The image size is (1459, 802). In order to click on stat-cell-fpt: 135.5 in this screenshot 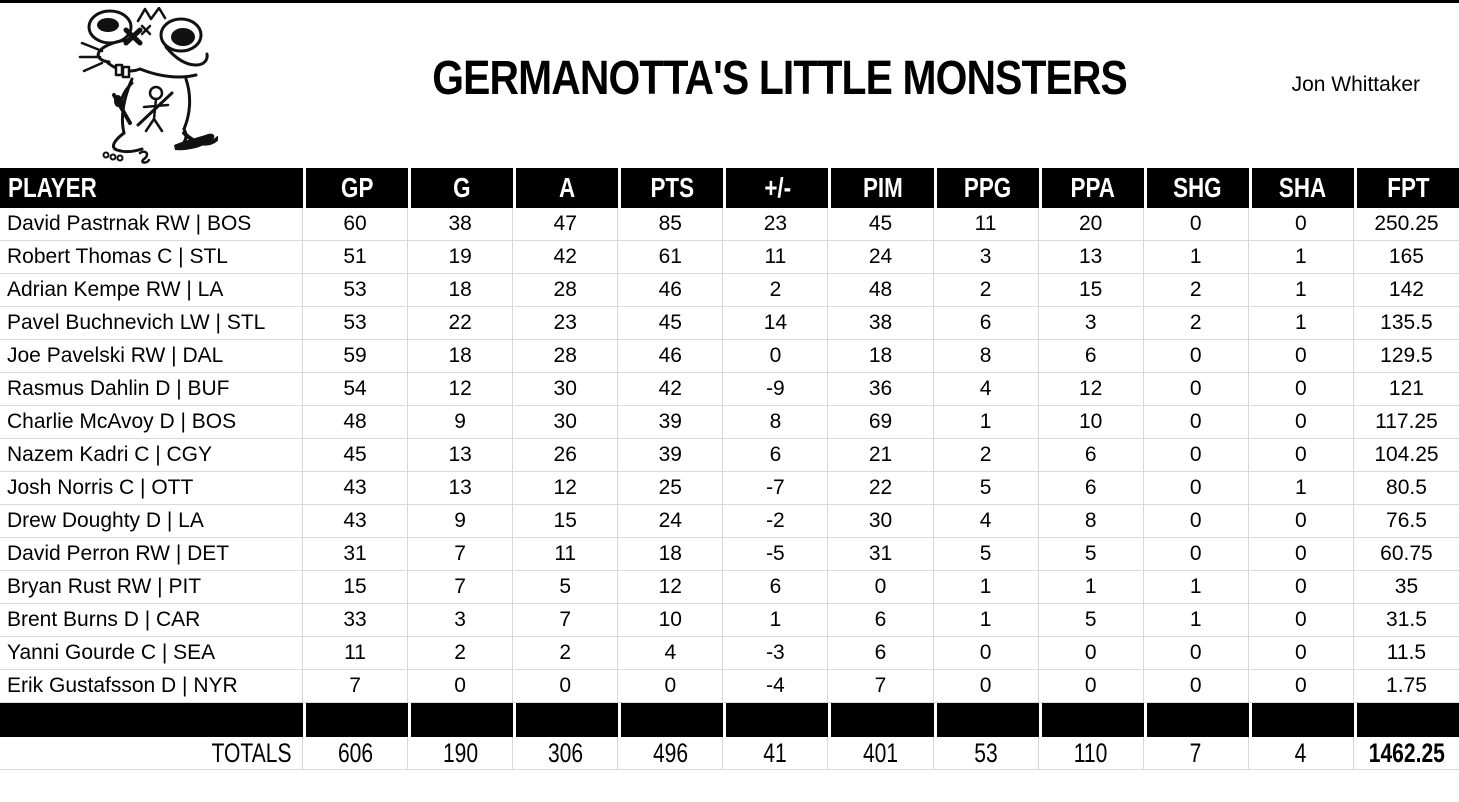, I will do `click(1406, 323)`.